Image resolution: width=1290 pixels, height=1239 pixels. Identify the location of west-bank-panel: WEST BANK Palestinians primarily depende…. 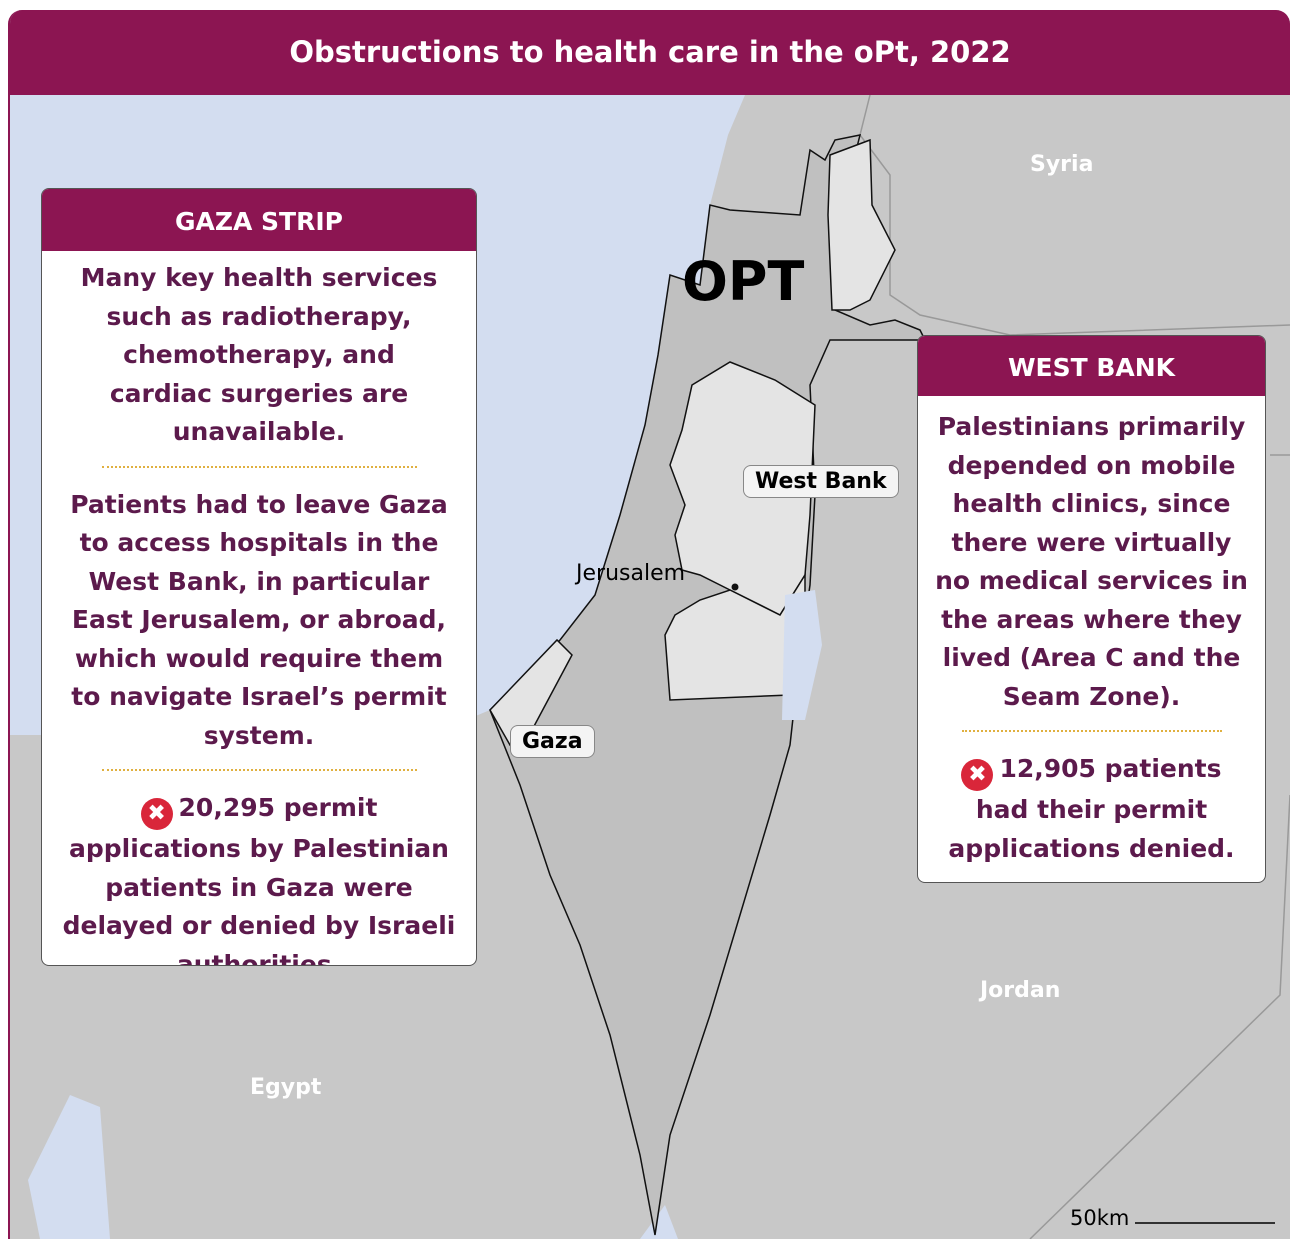
(1091, 609).